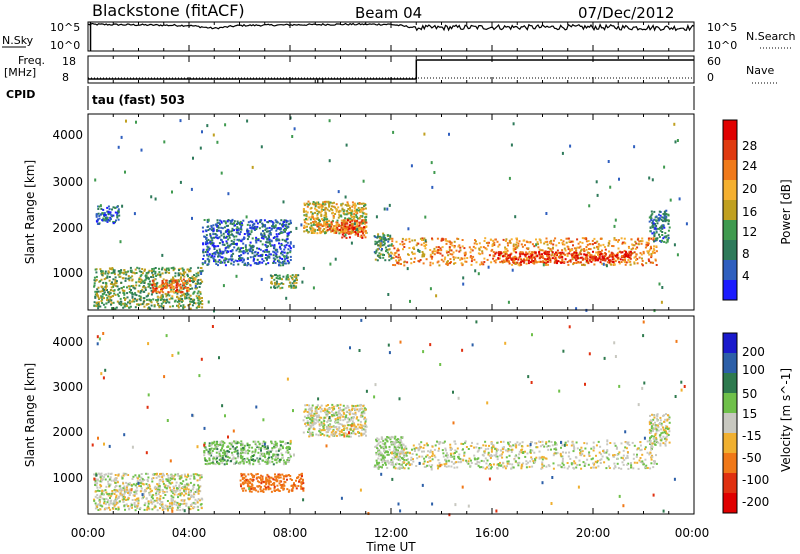  I want to click on freq-unit: [MHz], so click(20, 72).